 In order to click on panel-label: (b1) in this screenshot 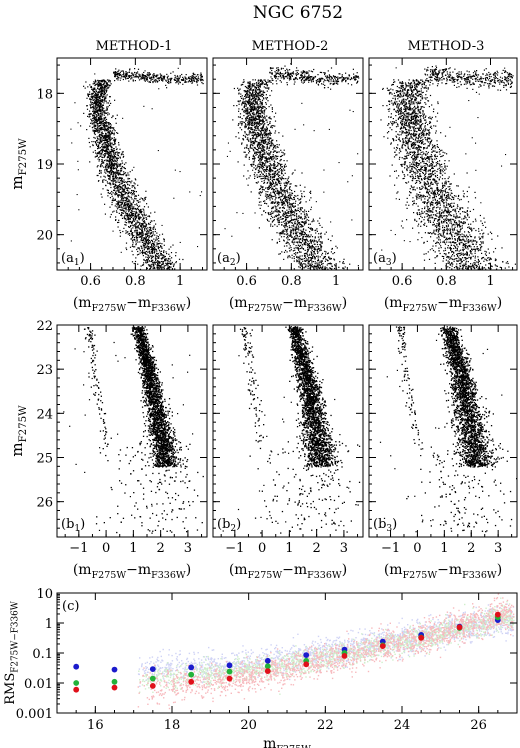, I will do `click(73, 525)`.